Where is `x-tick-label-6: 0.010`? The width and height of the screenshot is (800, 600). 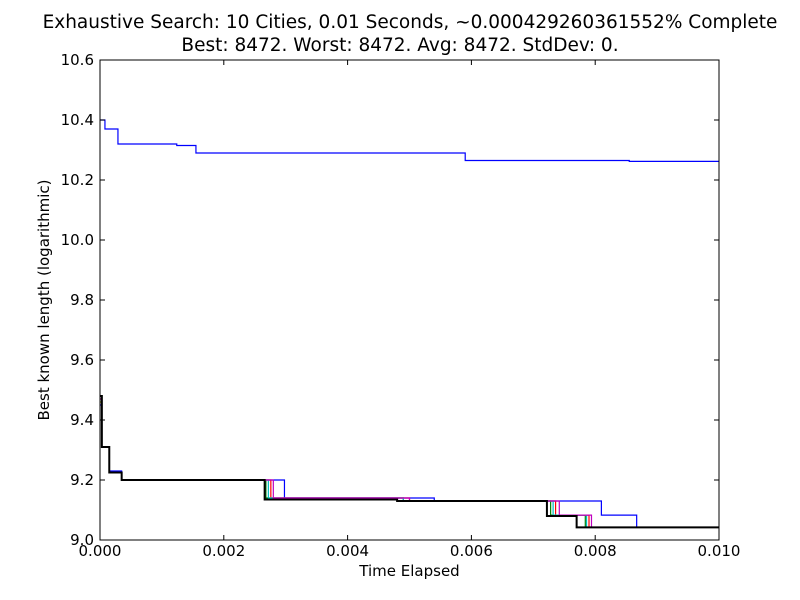 x-tick-label-6: 0.010 is located at coordinates (719, 551).